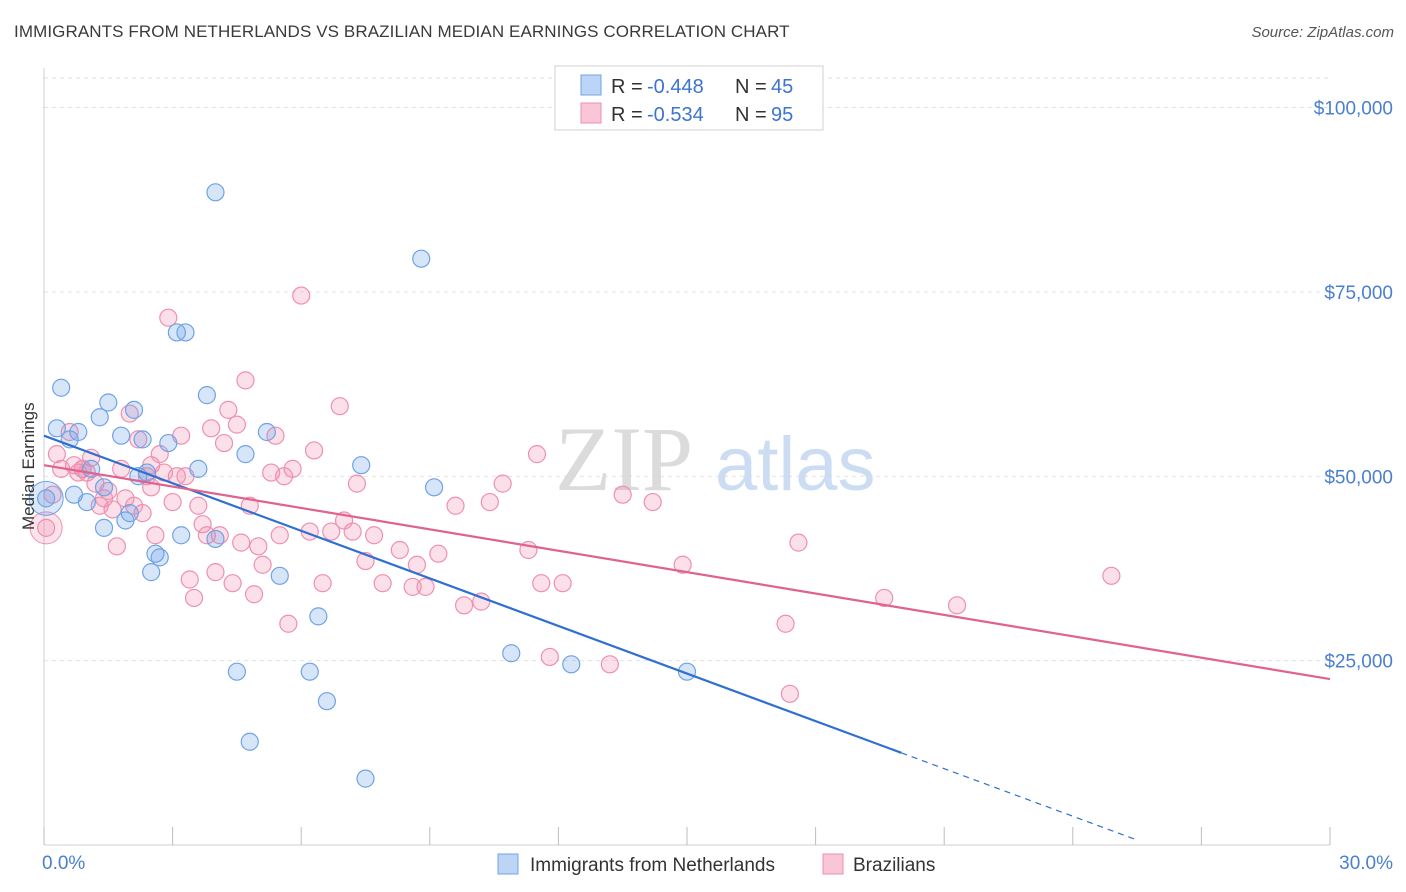 This screenshot has width=1406, height=892. I want to click on legend-n-value-1: 45, so click(782, 87).